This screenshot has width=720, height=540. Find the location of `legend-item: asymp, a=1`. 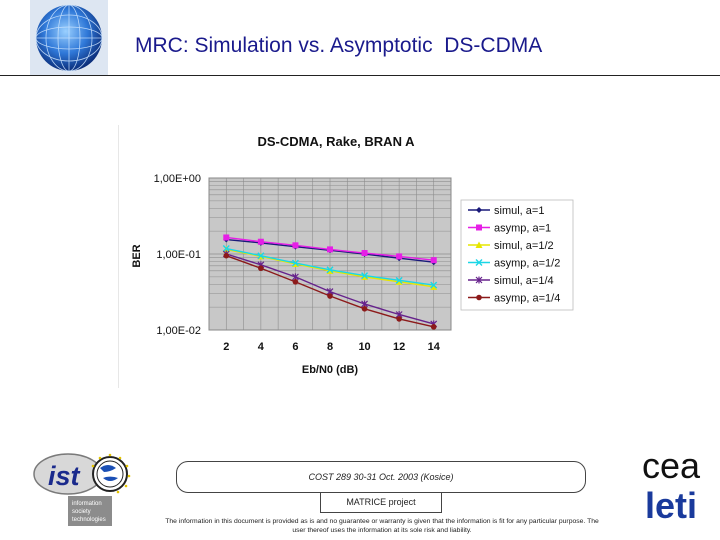

legend-item: asymp, a=1 is located at coordinates (509, 229).